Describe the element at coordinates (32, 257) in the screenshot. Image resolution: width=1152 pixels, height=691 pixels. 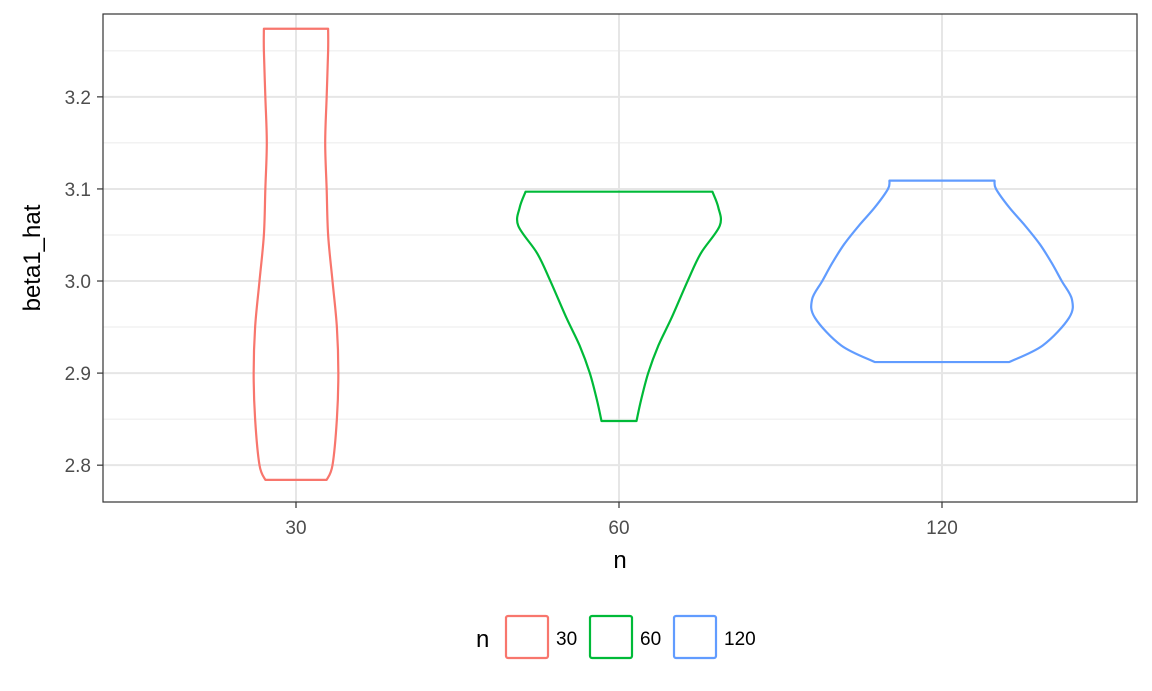
I see `y-axis-title: beta1_hat` at that location.